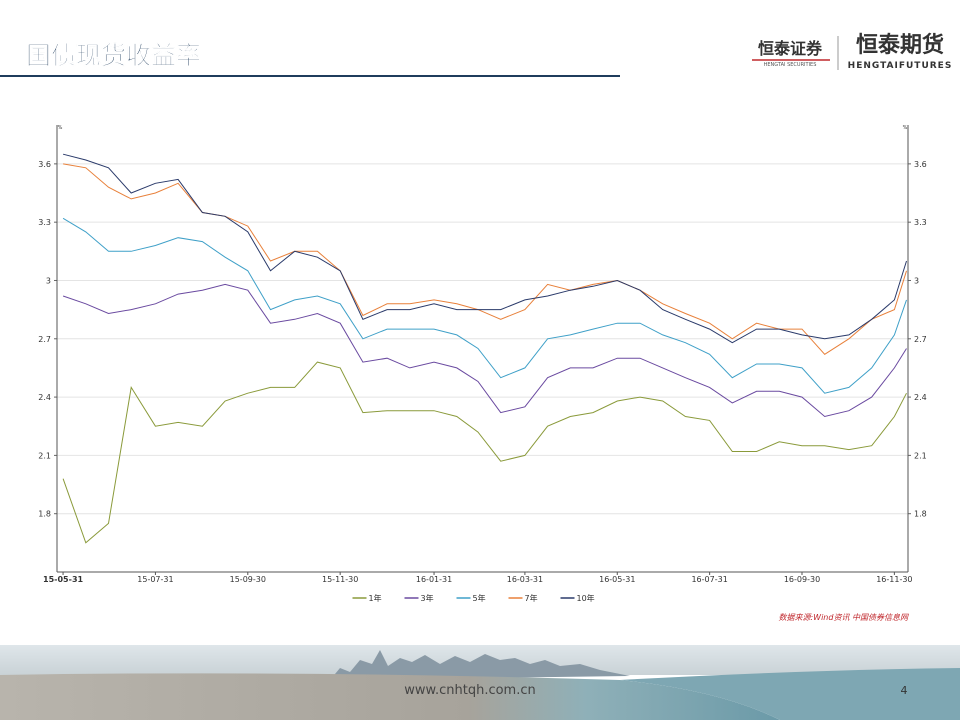 Image resolution: width=960 pixels, height=724 pixels. Describe the element at coordinates (44, 164) in the screenshot. I see `y-tick-label: 3.6` at that location.